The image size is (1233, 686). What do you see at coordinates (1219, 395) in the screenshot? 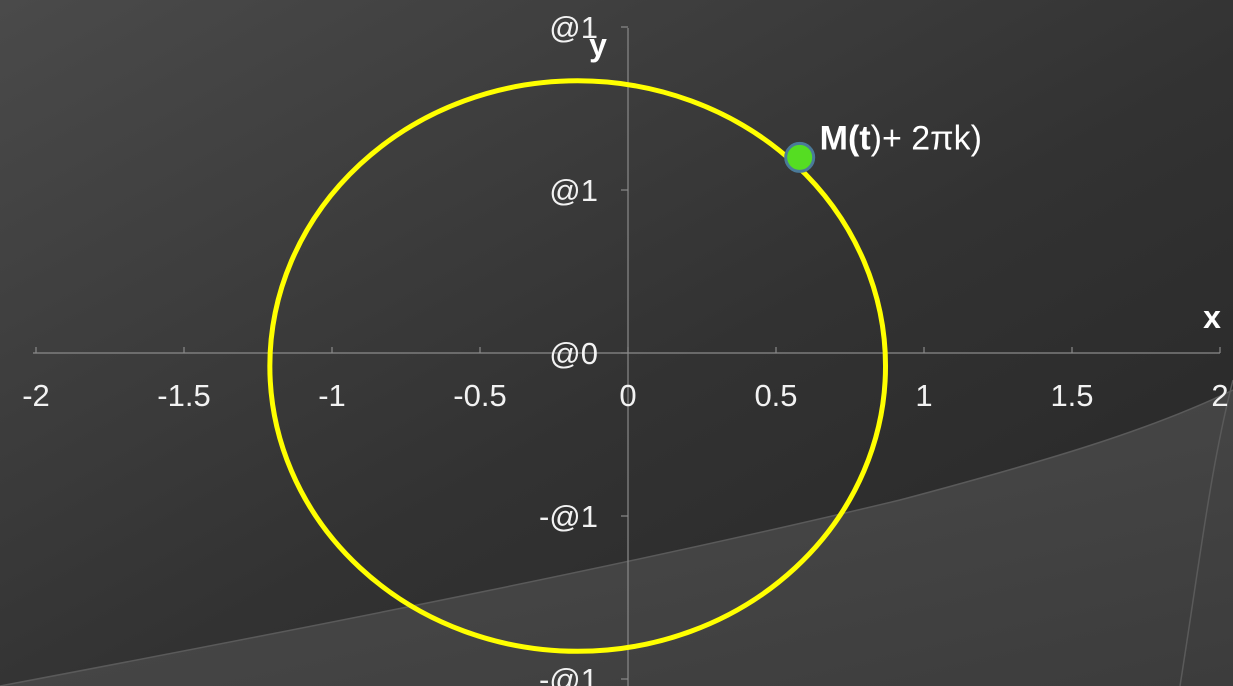
I see `x-tick-label: 2` at bounding box center [1219, 395].